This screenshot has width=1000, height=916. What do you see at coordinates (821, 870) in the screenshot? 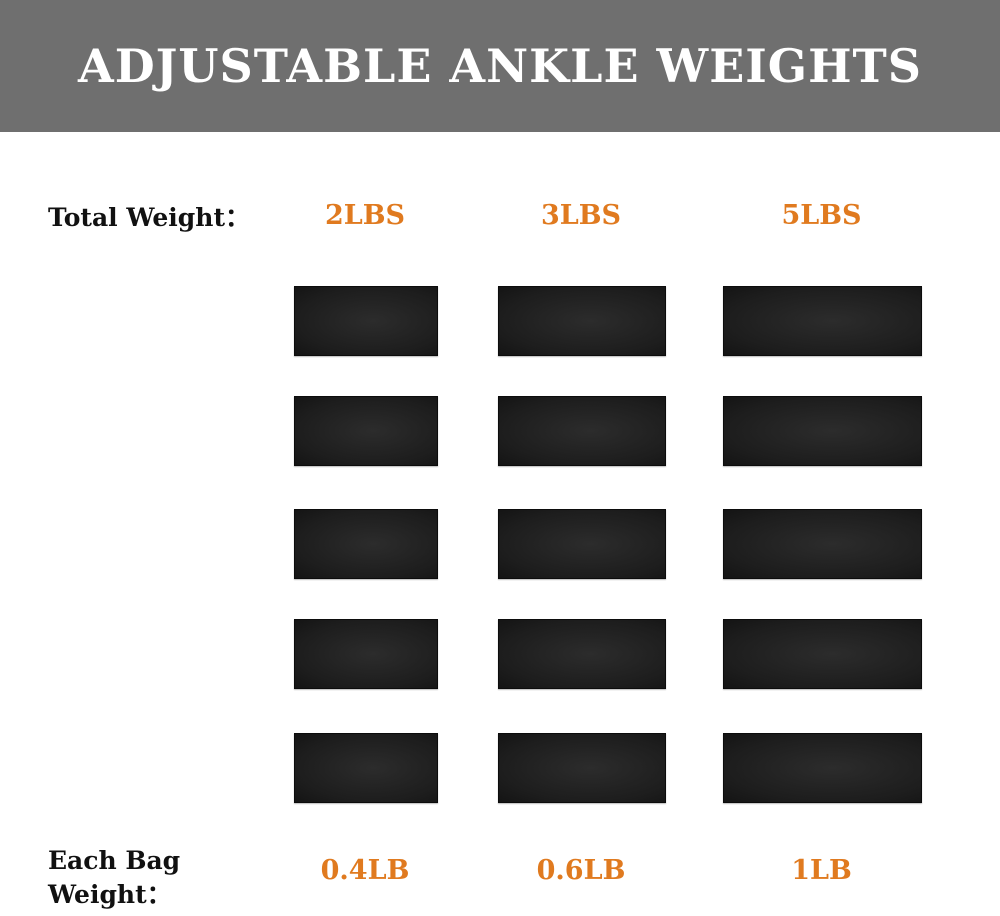
I see `each-bag-weight-value: 1LB` at bounding box center [821, 870].